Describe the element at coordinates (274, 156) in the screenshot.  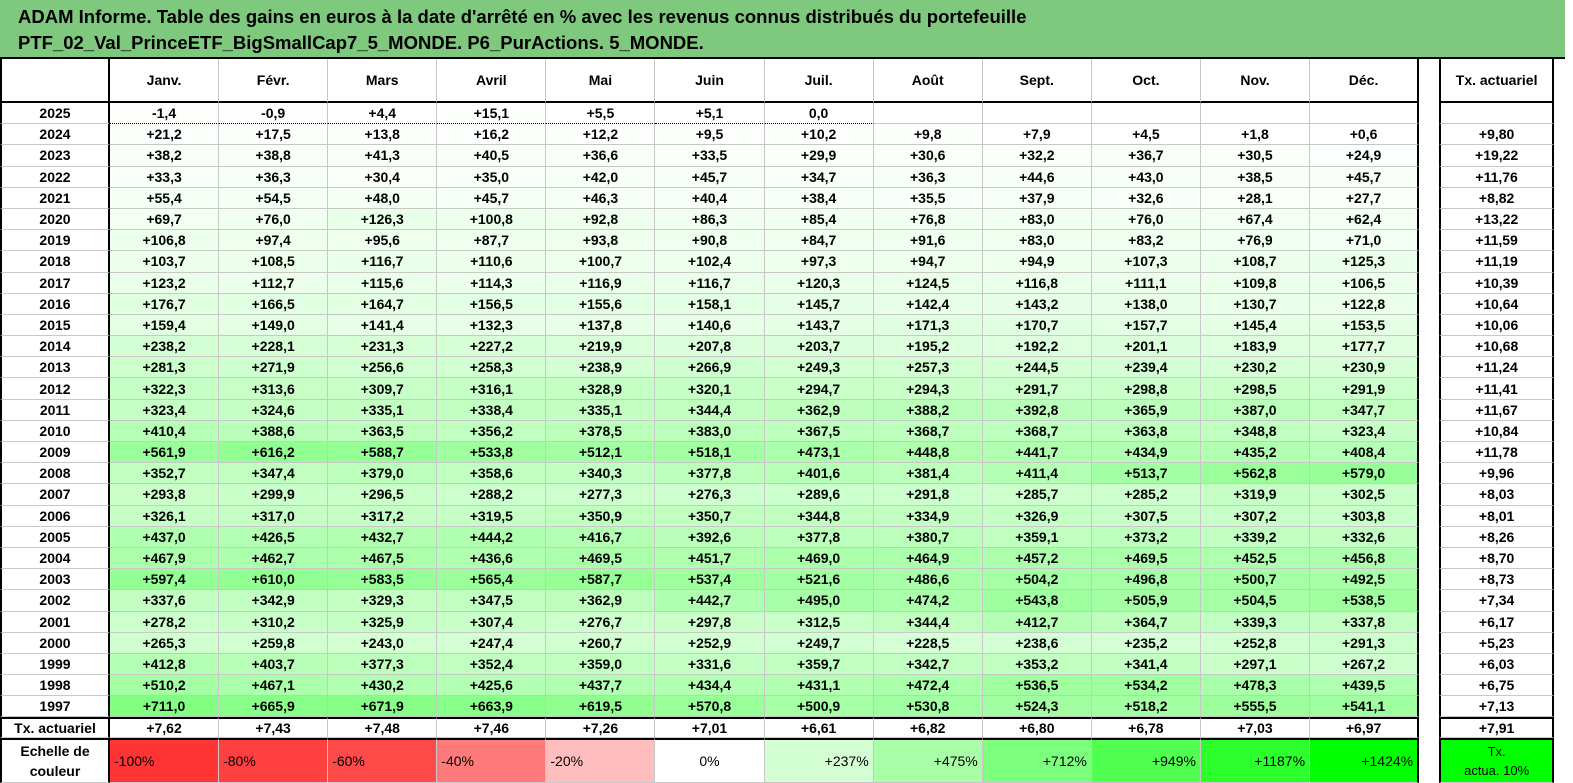
I see `gain-cell: +38,8` at that location.